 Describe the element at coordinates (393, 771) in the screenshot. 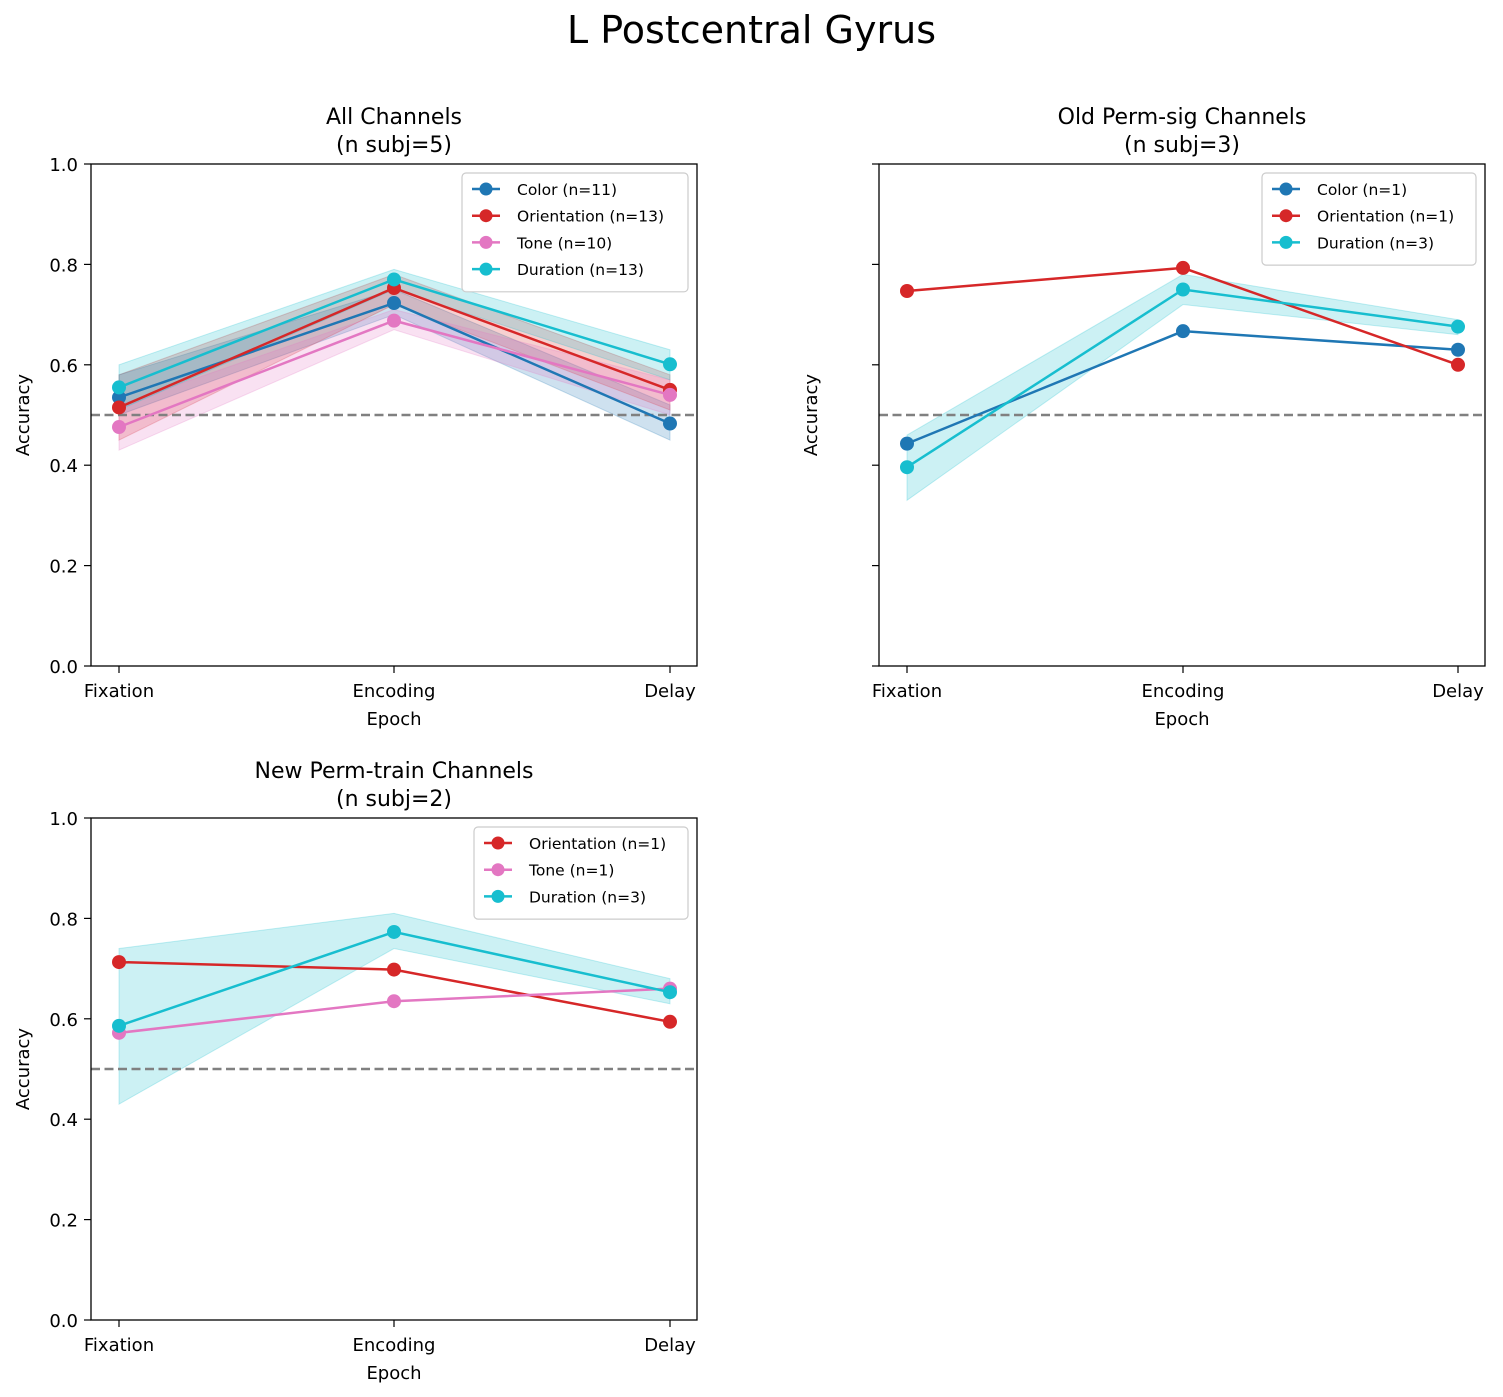

I see `panel-title: New Perm-train Channels` at that location.